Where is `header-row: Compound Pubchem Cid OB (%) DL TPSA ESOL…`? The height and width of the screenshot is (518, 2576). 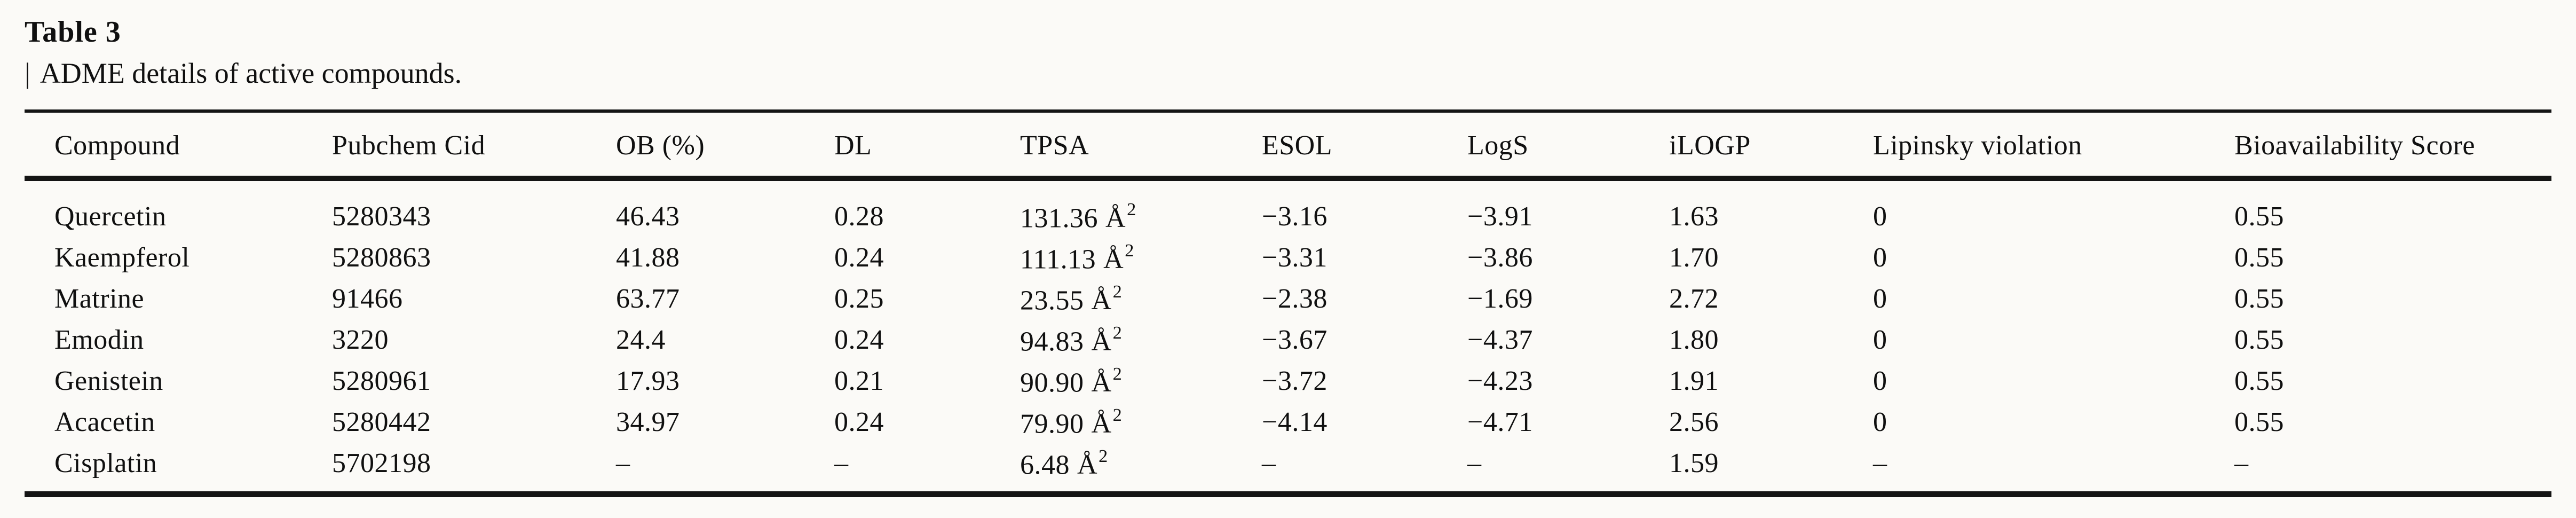 header-row: Compound Pubchem Cid OB (%) DL TPSA ESOL… is located at coordinates (1288, 146).